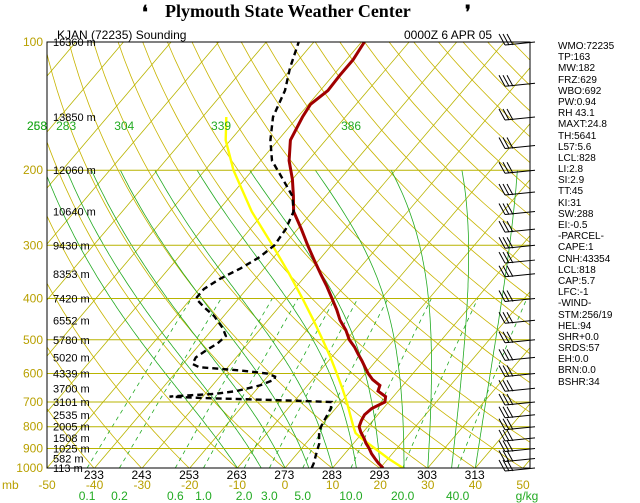 This screenshot has height=503, width=640. Describe the element at coordinates (95, 485) in the screenshot. I see `temp-axis-label: -40` at that location.